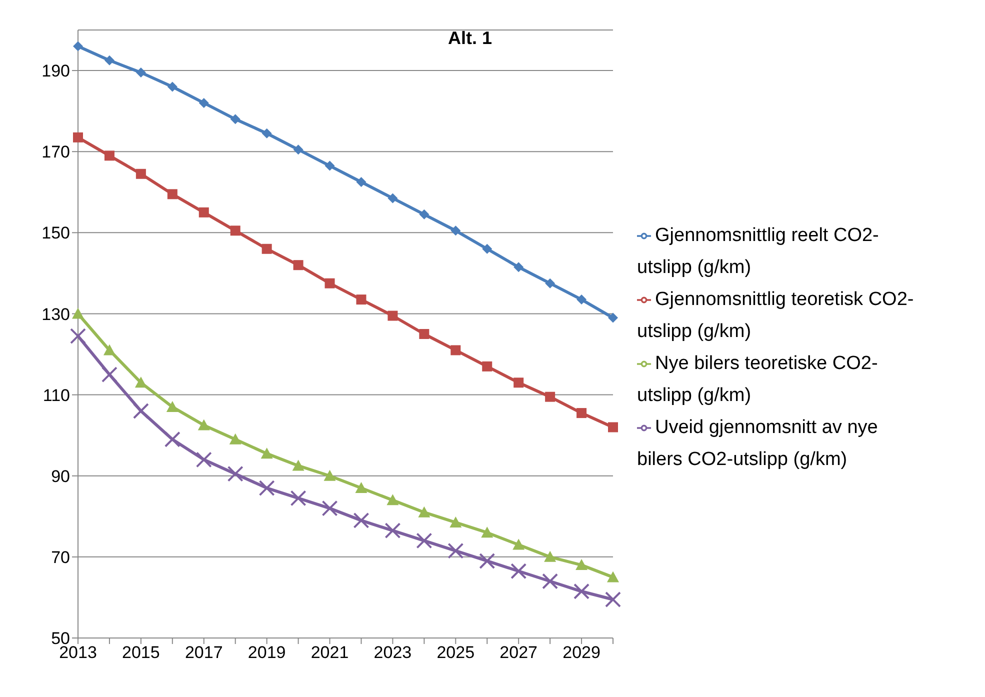 This screenshot has width=985, height=697. Describe the element at coordinates (78, 652) in the screenshot. I see `x-tick-label: 2013` at that location.